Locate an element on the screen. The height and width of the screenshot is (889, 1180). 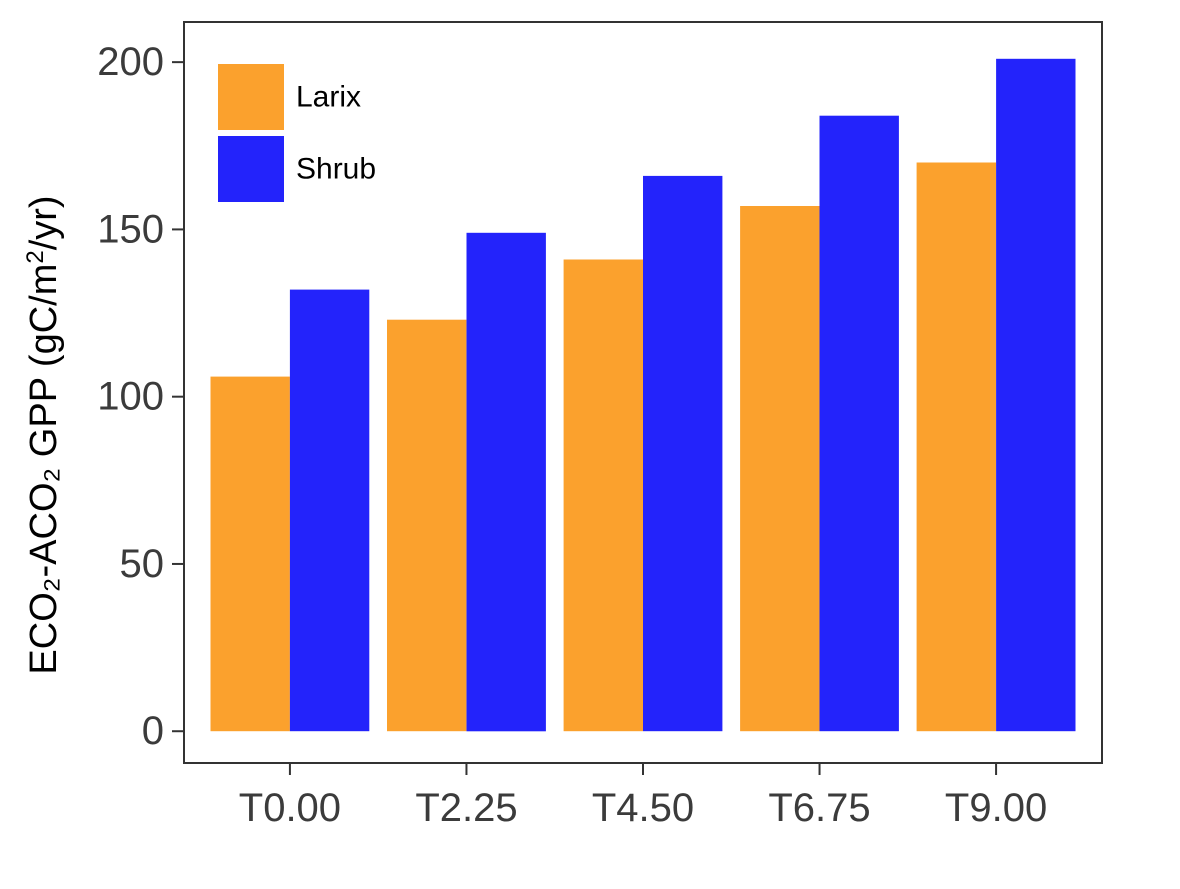
y-axis-title-superscript: 2 is located at coordinates (35, 256).